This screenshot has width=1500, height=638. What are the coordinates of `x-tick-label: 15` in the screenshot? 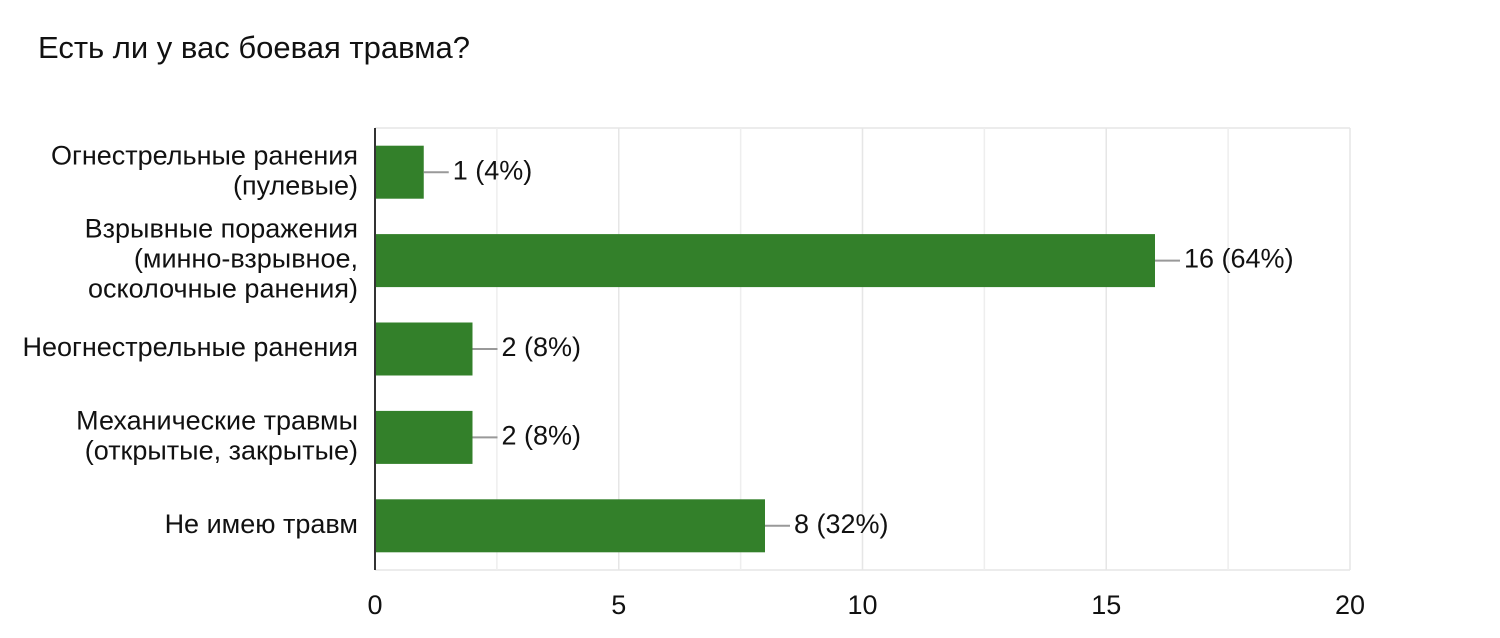 It's located at (1106, 605).